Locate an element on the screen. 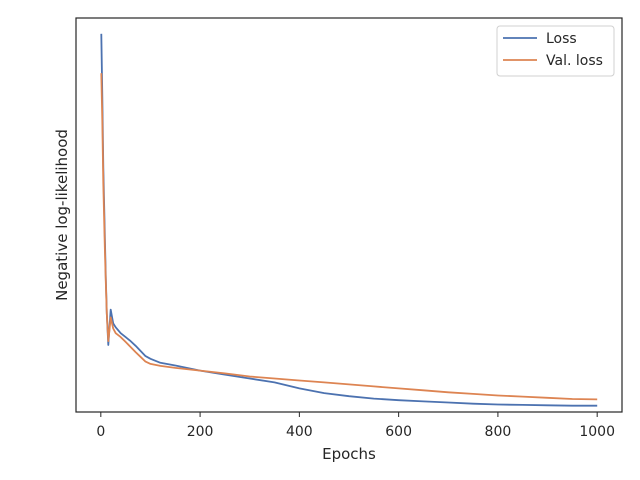  x-axis-label: Epochs is located at coordinates (349, 454).